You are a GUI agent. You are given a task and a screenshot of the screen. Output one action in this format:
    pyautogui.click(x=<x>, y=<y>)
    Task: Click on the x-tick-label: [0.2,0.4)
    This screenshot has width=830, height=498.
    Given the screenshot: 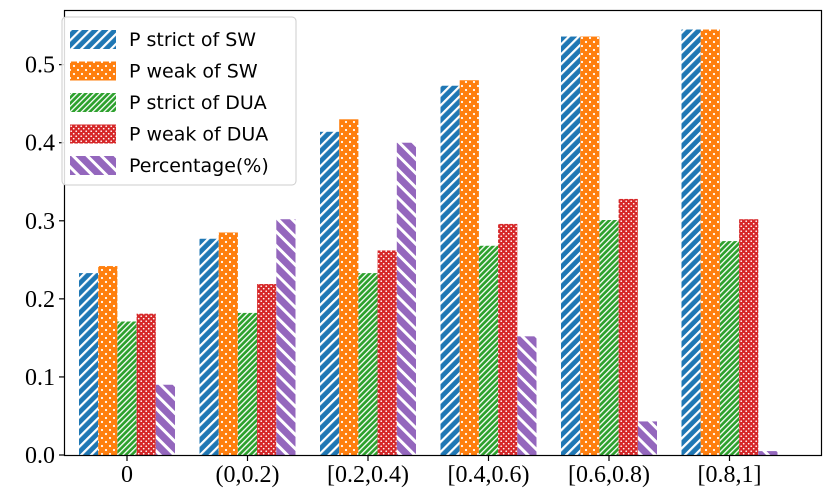 What is the action you would take?
    pyautogui.click(x=368, y=475)
    